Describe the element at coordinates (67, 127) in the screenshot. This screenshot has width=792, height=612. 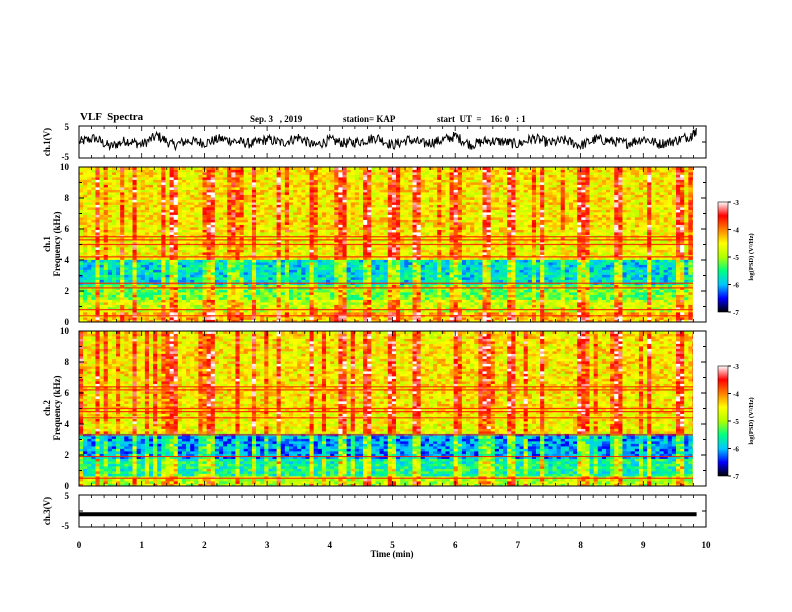
I see `y-tick-label: 5` at that location.